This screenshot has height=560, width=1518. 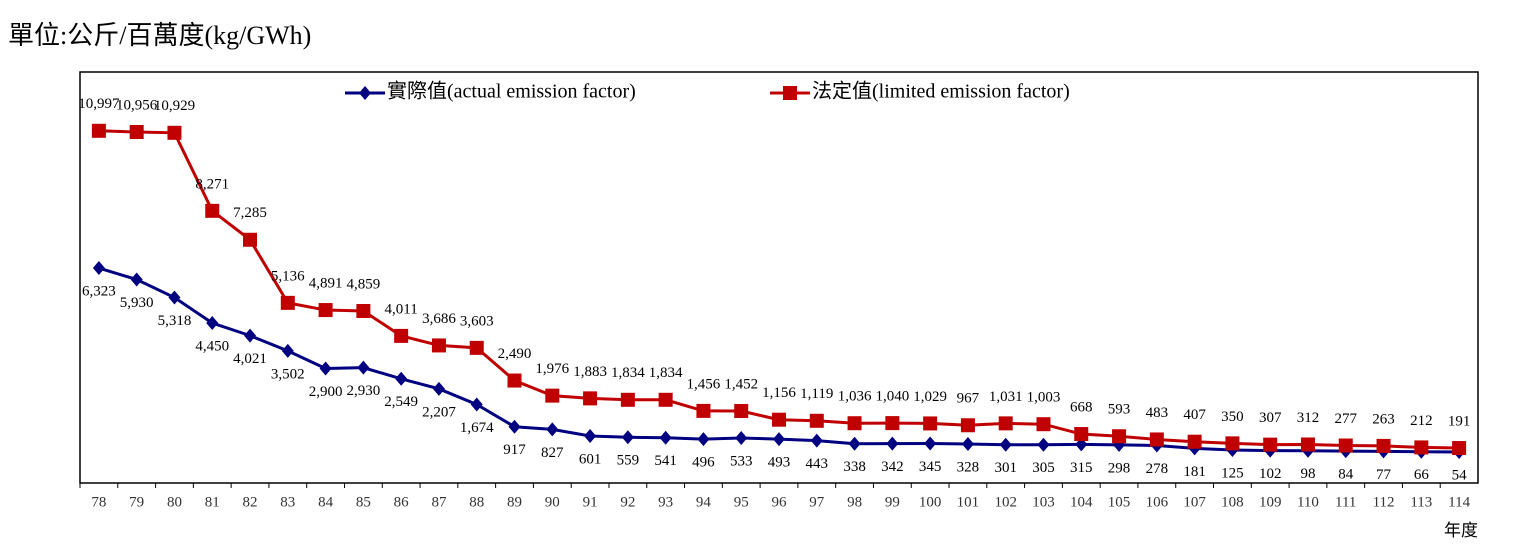 I want to click on data-label: 1,036, so click(x=855, y=397).